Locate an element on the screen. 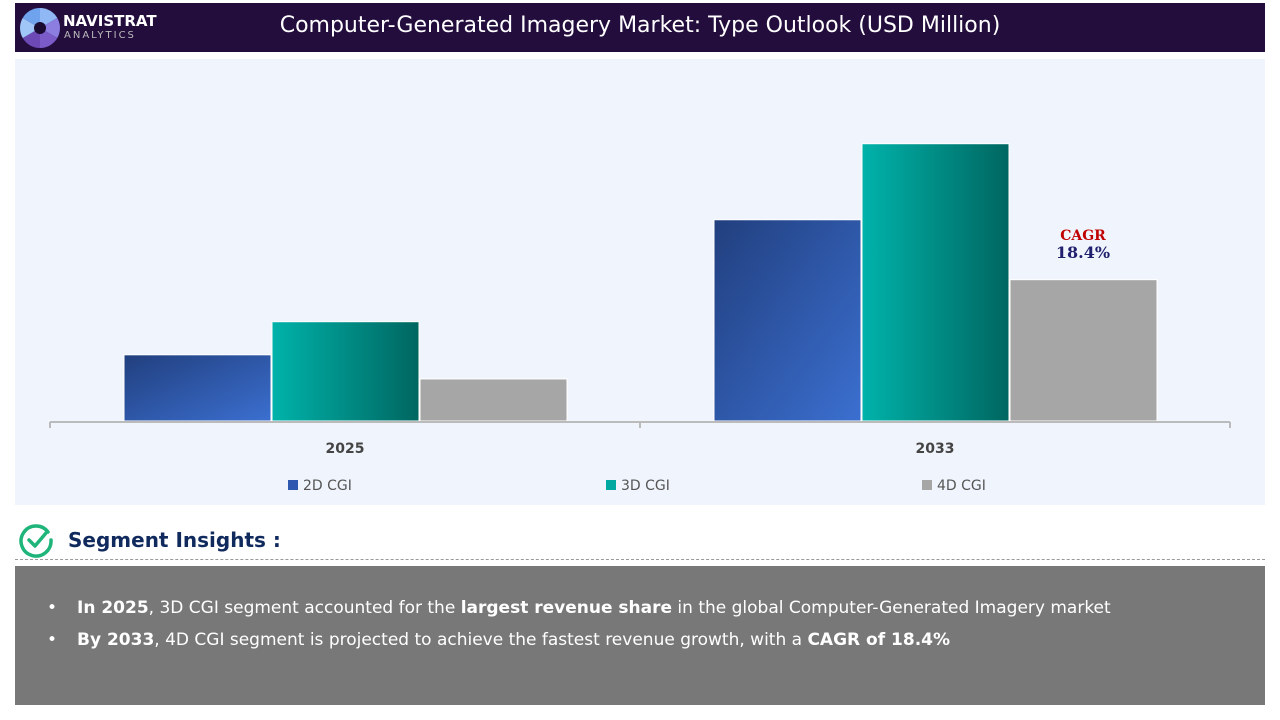 This screenshot has height=720, width=1280. x-tick-label: 2025 is located at coordinates (345, 449).